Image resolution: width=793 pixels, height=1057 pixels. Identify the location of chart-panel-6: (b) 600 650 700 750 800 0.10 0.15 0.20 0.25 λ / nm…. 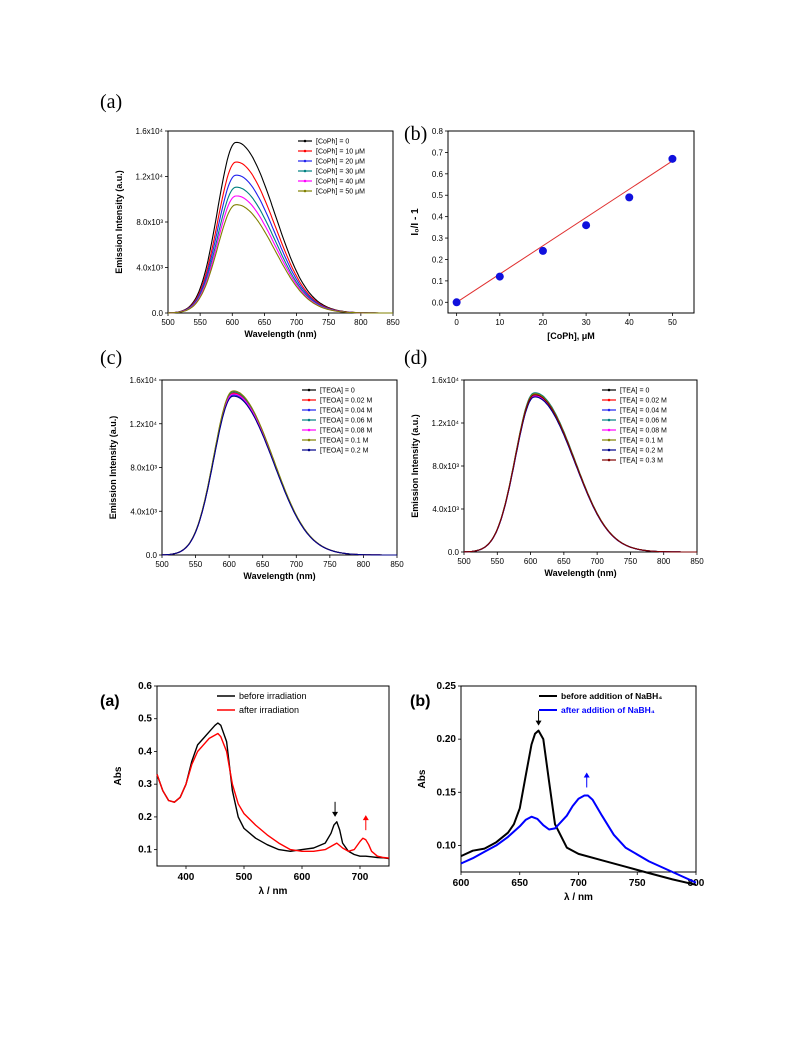
(557, 792).